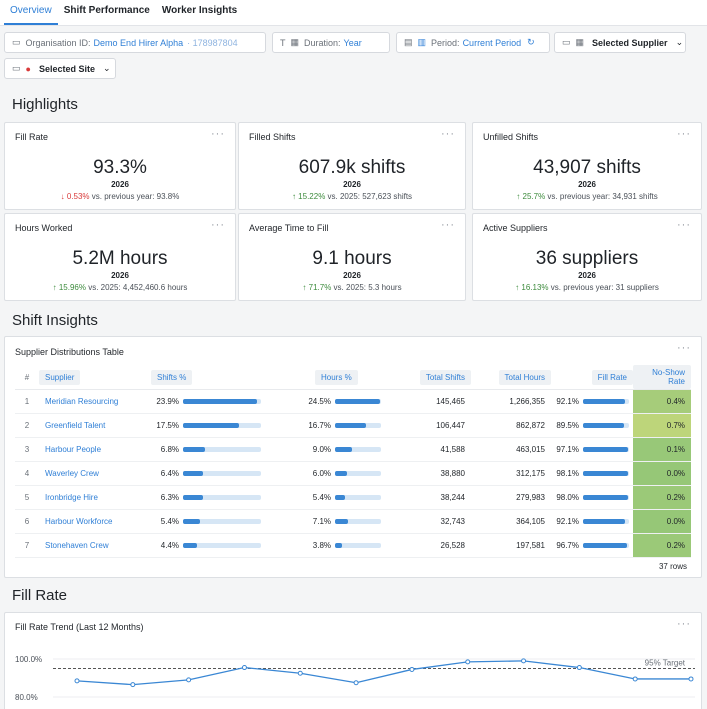  What do you see at coordinates (531, 42) in the screenshot?
I see `refresh-icon: ↻` at bounding box center [531, 42].